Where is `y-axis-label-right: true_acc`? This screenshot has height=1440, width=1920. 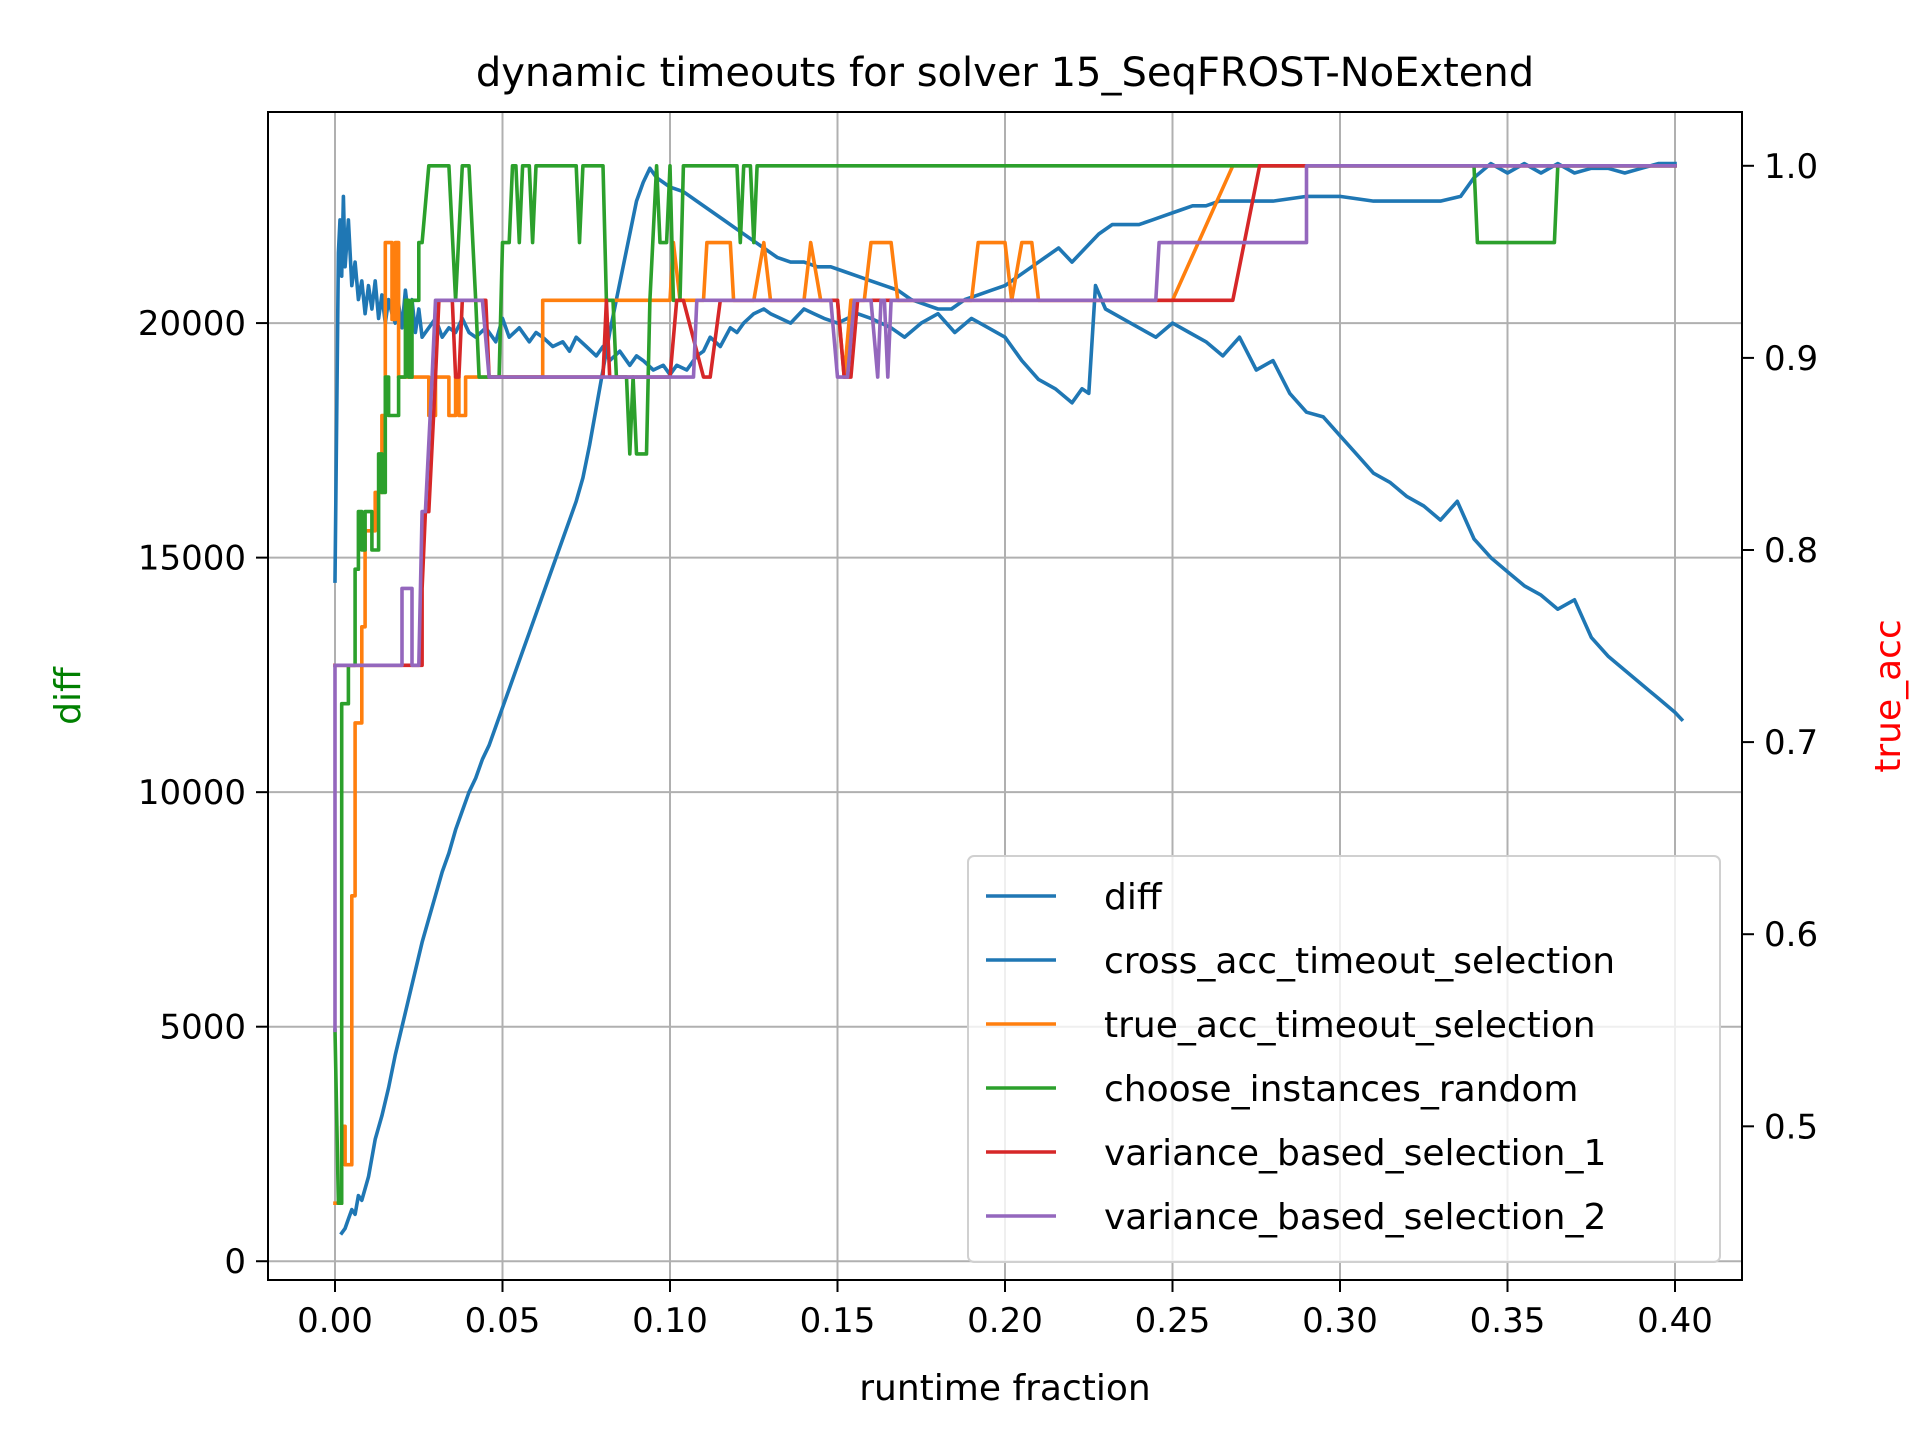 y-axis-label-right: true_acc is located at coordinates (1888, 696).